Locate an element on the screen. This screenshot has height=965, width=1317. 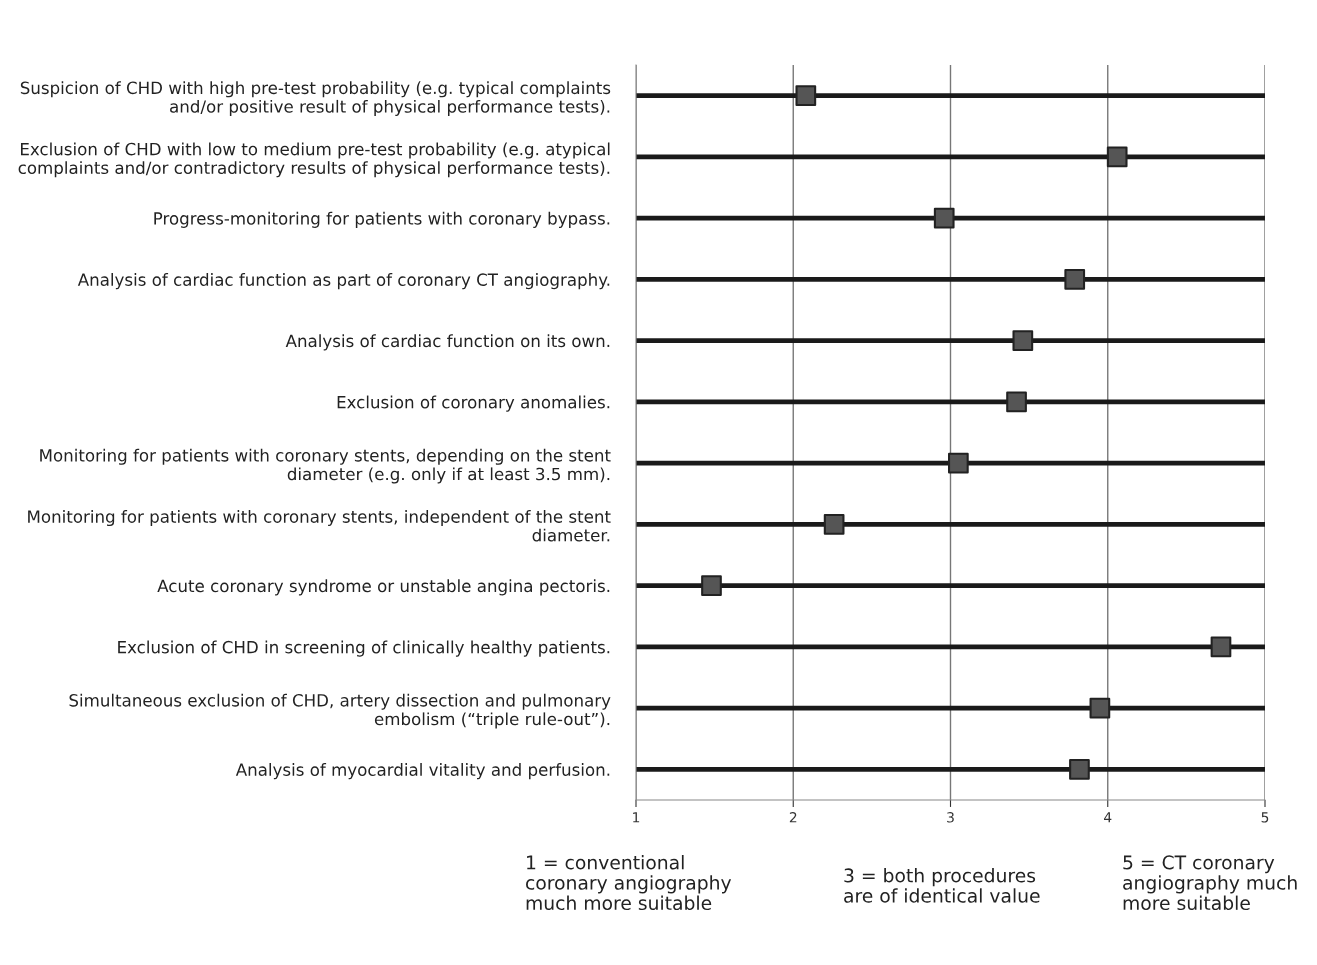
x-tick-label: 5 is located at coordinates (1265, 817).